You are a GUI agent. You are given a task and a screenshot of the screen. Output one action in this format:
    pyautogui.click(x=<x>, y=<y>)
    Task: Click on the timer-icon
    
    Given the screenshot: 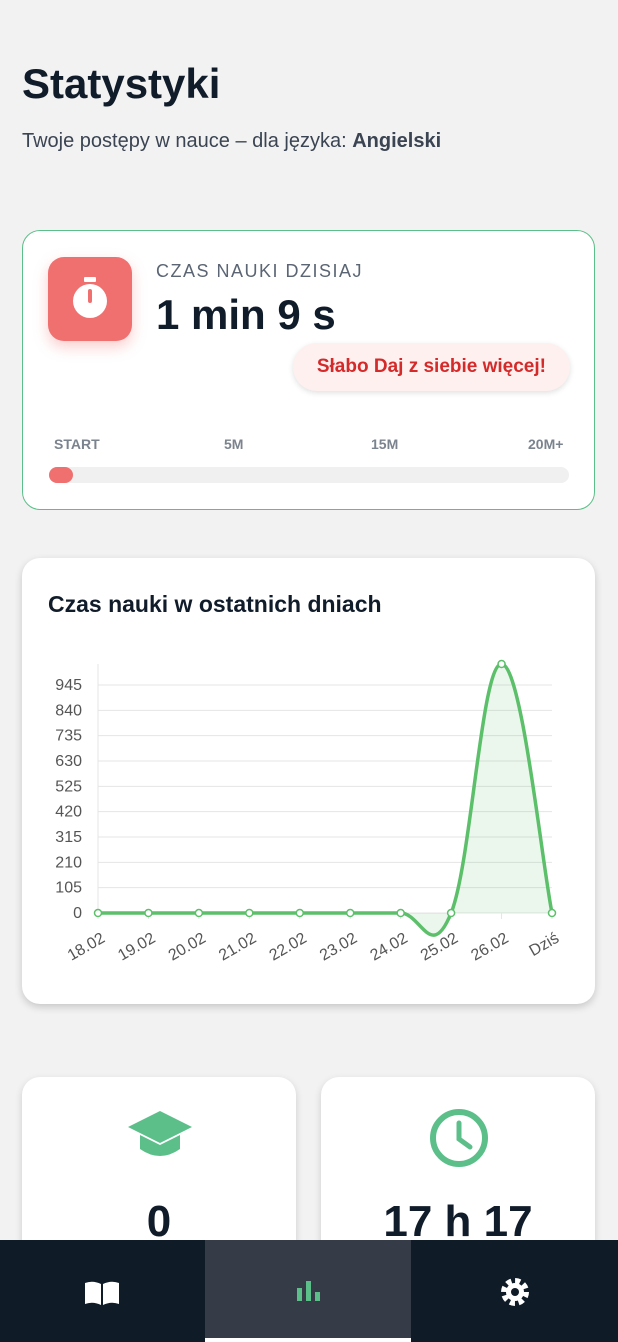 What is the action you would take?
    pyautogui.click(x=90, y=299)
    